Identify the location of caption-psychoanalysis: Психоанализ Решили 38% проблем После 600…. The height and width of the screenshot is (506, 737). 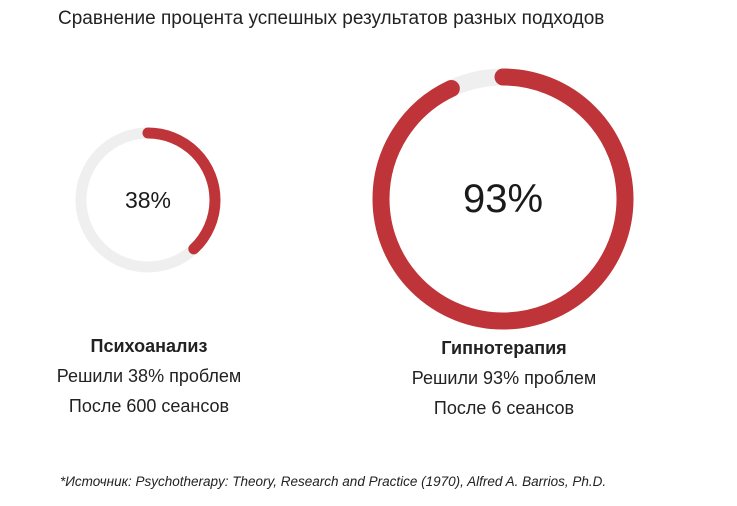
(149, 376).